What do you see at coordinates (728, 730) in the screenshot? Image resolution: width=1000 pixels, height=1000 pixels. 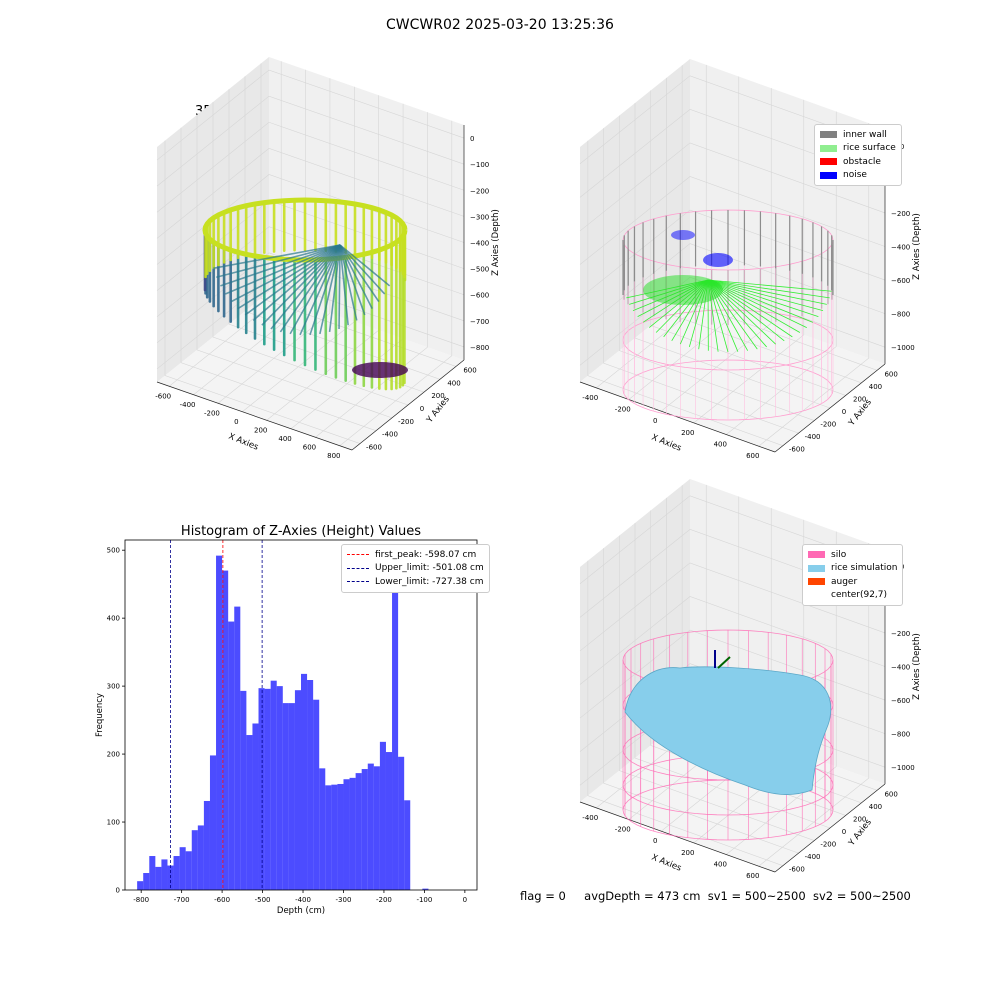 I see `rice-simulation-surface` at bounding box center [728, 730].